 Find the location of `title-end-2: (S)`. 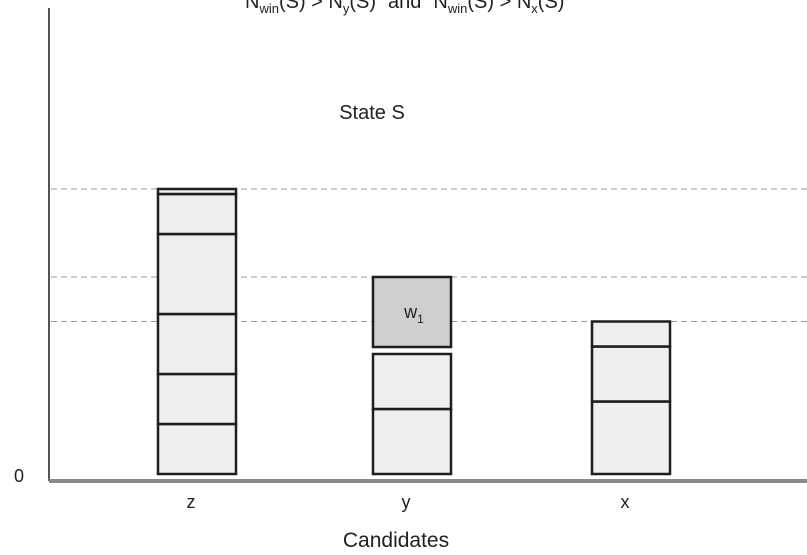

title-end-2: (S) is located at coordinates (551, 6).